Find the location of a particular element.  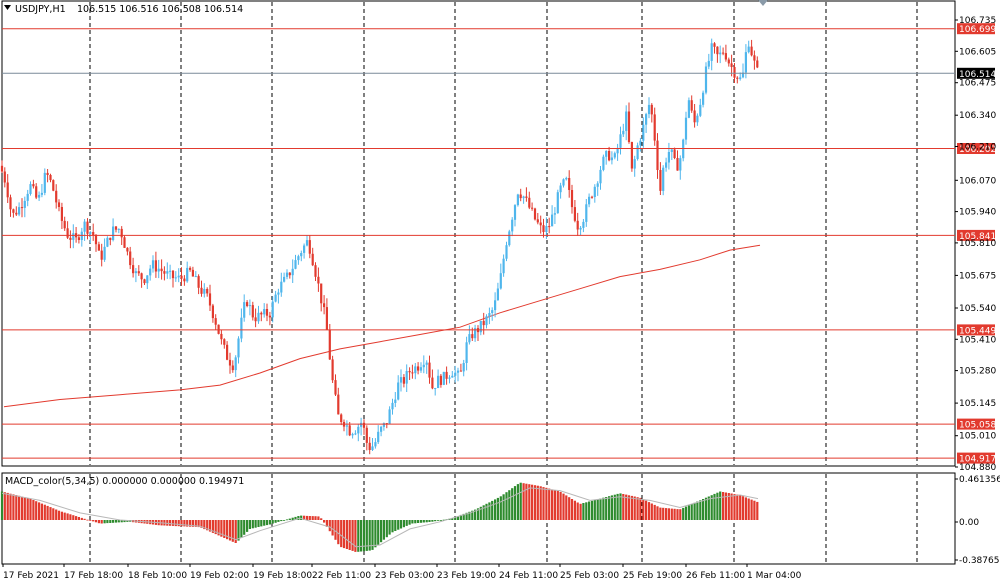

chart-shift-marker-icon is located at coordinates (763, 3).